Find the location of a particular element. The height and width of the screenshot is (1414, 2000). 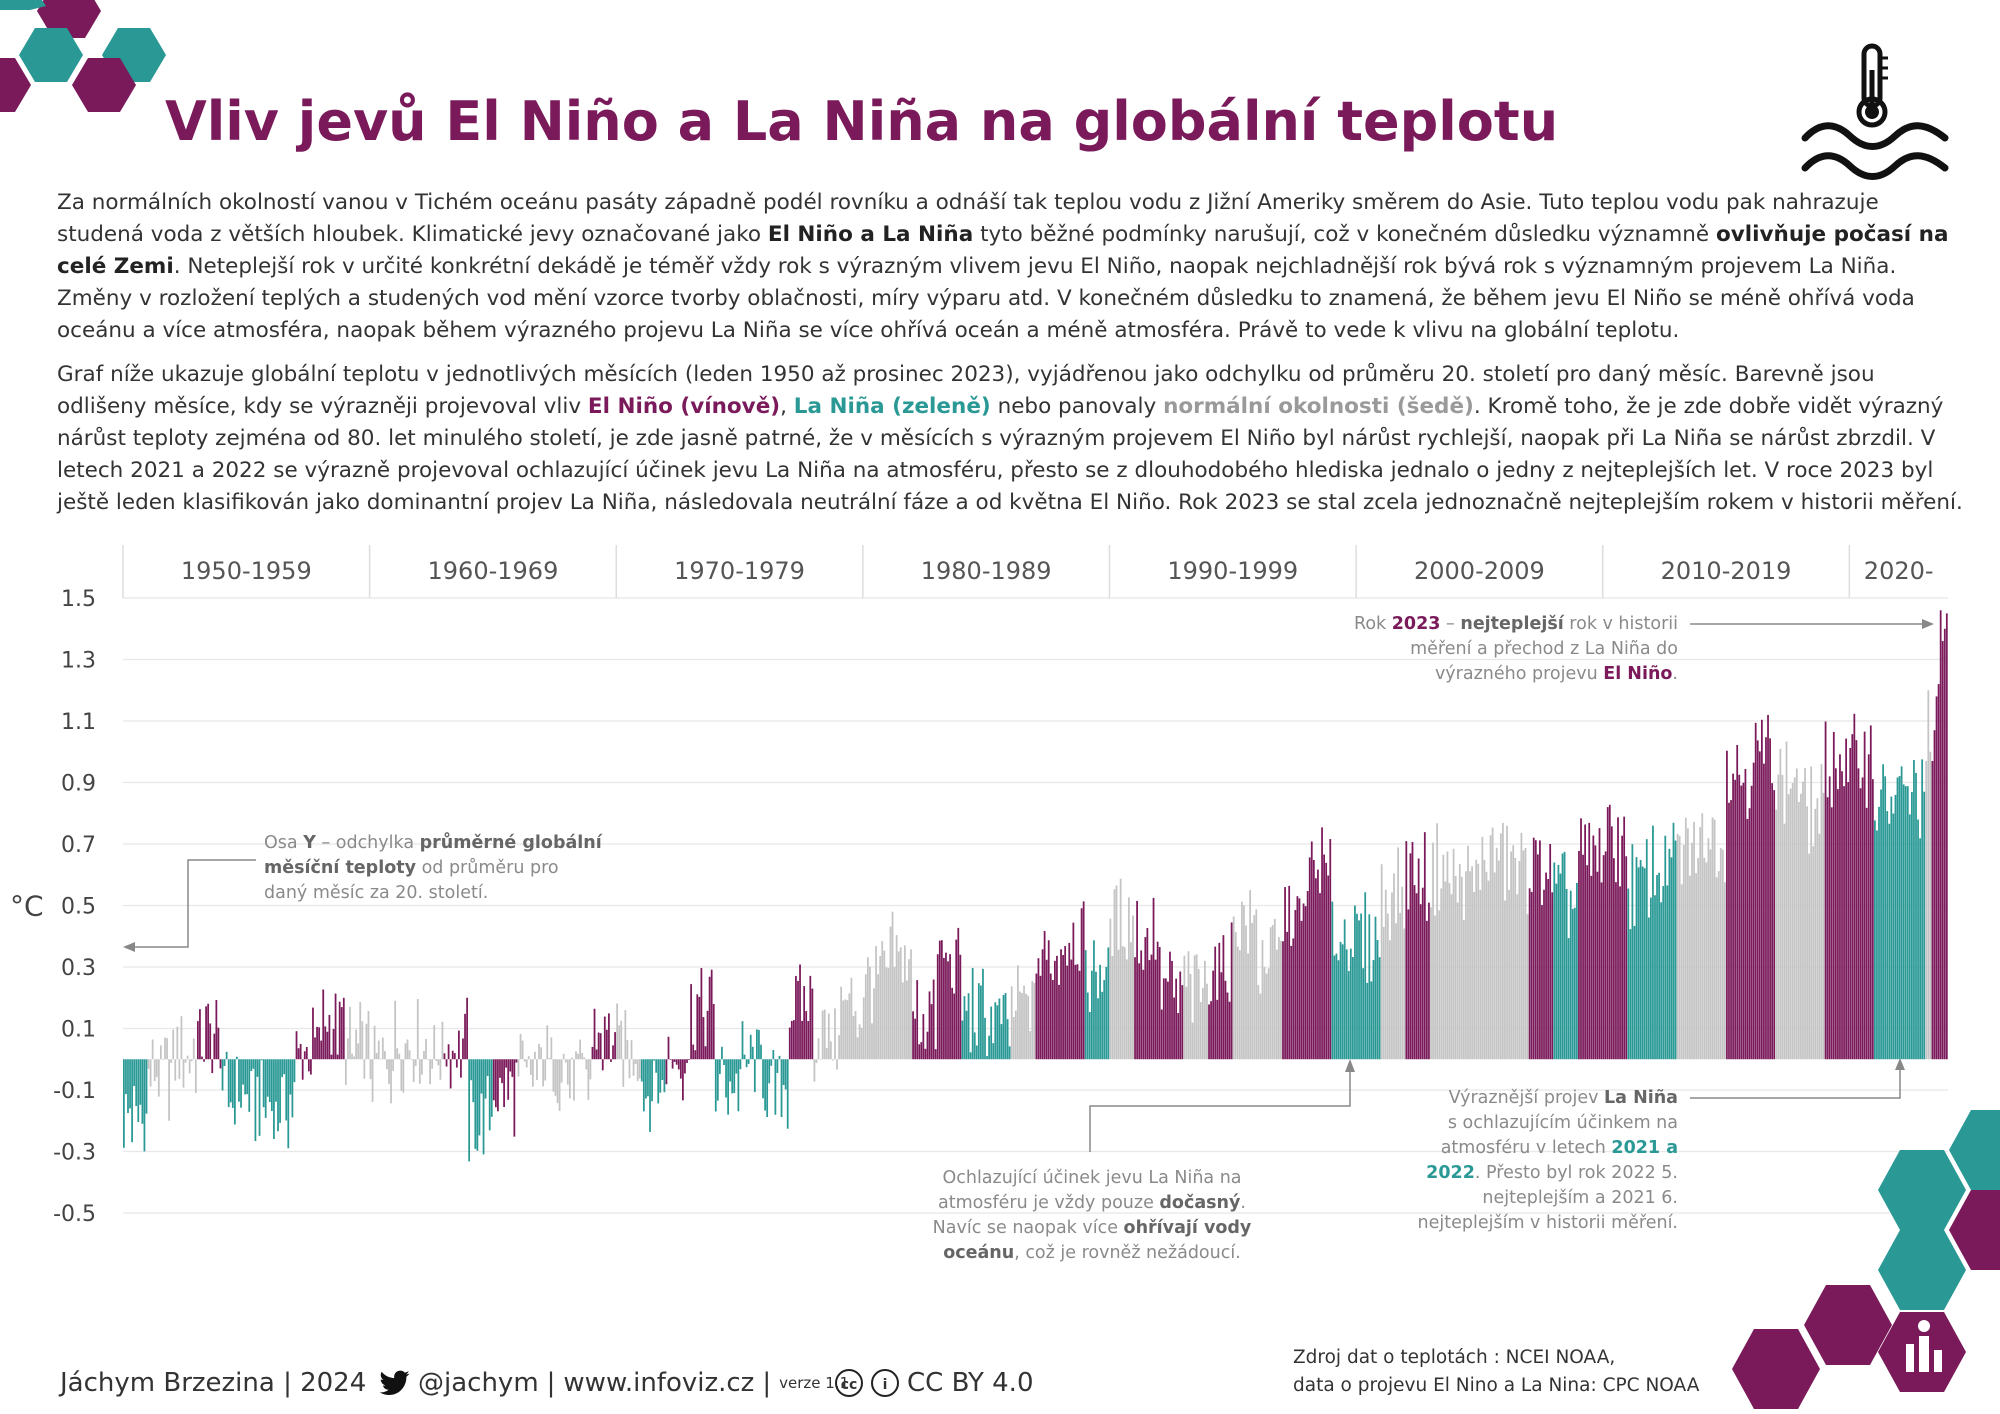

website-link: www.infoviz.cz is located at coordinates (659, 1383).